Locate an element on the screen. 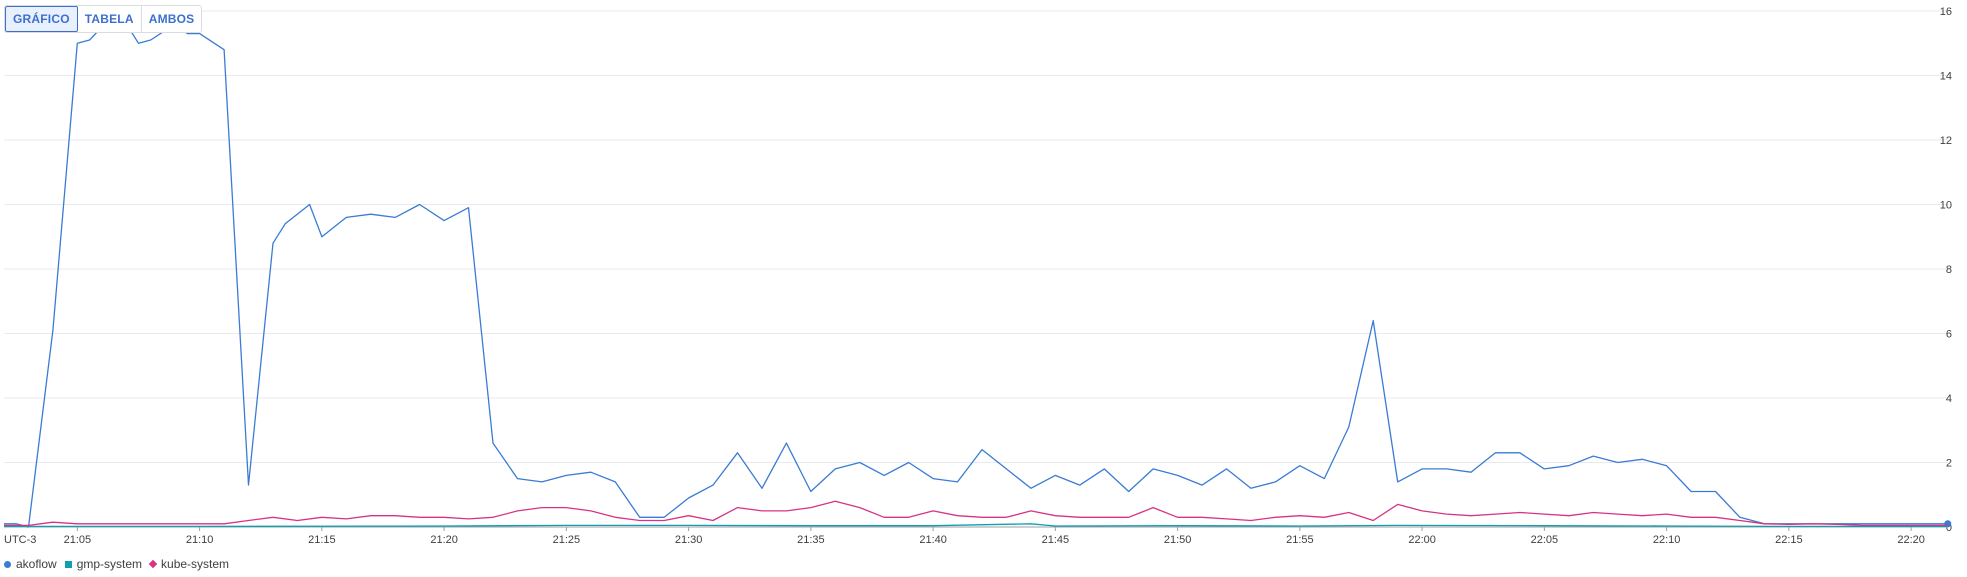 The width and height of the screenshot is (1967, 577). legend-label: kube-system is located at coordinates (195, 564).